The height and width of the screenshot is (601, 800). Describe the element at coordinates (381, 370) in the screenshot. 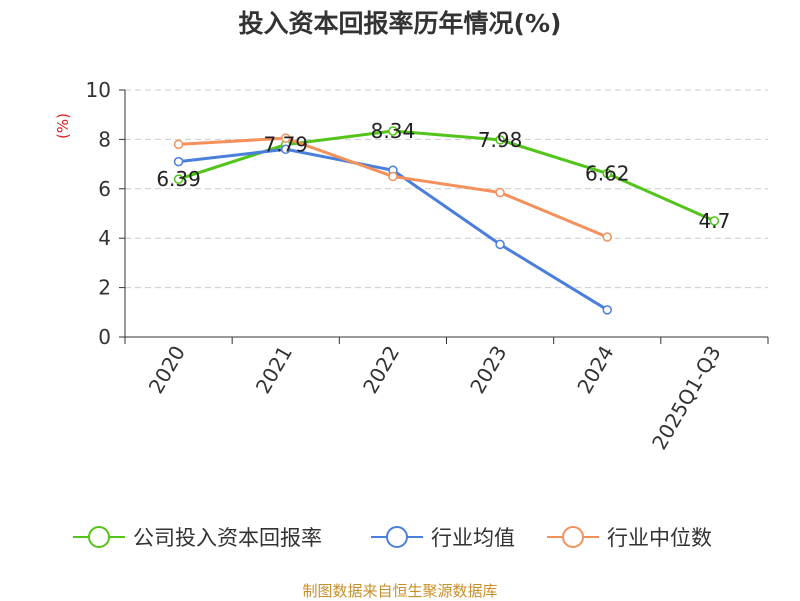

I see `x-tick-label: 2022` at that location.